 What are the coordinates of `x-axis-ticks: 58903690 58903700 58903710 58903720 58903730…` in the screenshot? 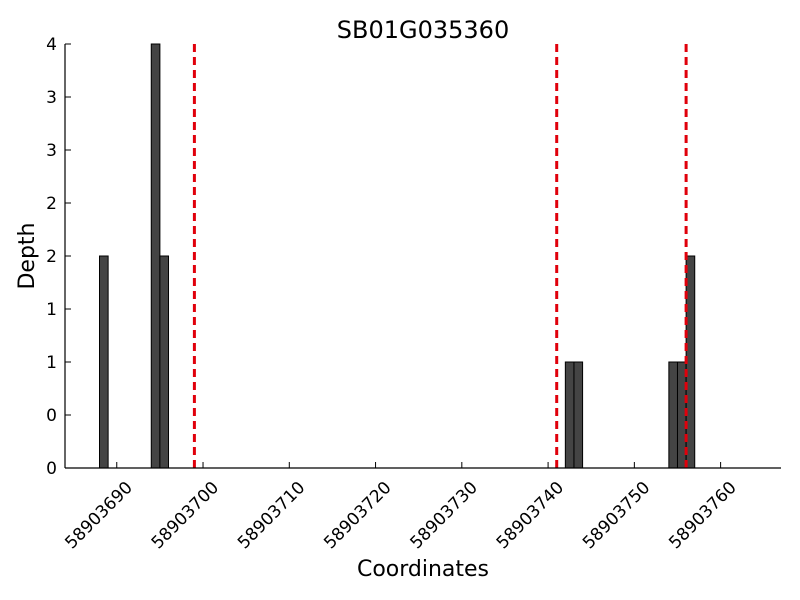 It's located at (401, 507).